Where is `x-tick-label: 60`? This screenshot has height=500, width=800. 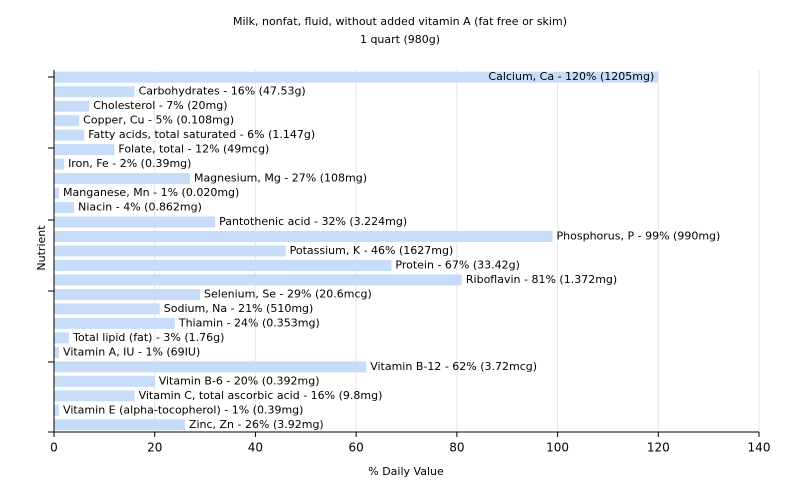 x-tick-label: 60 is located at coordinates (356, 448).